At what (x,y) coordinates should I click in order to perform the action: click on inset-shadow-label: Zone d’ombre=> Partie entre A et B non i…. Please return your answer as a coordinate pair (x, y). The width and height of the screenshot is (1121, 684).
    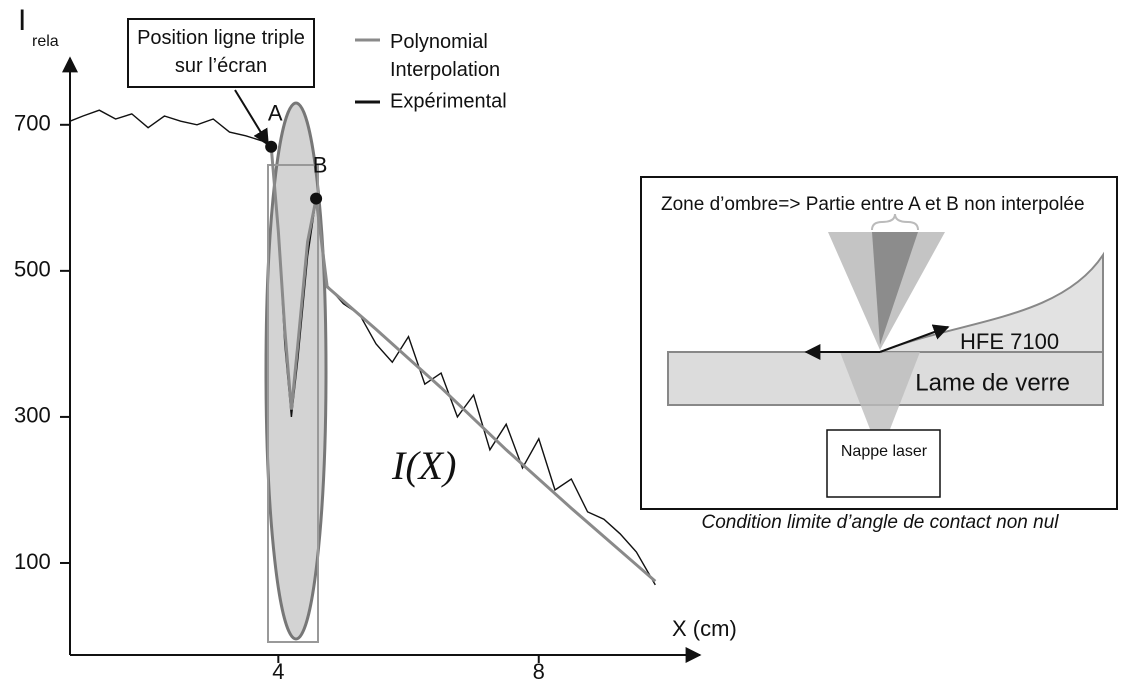
    Looking at the image, I should click on (873, 204).